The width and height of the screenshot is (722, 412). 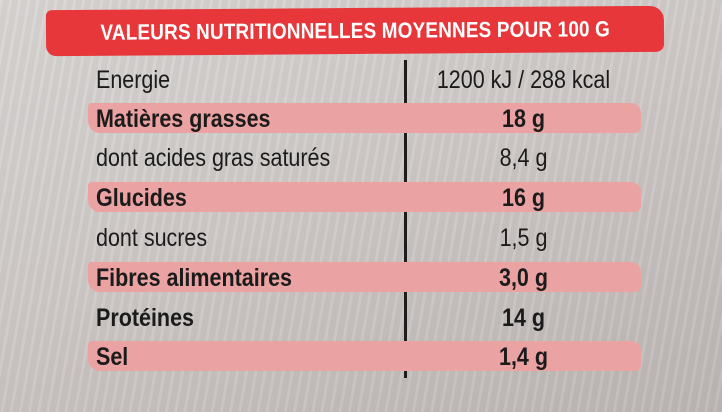 What do you see at coordinates (145, 318) in the screenshot?
I see `nutrient-label: Protéines` at bounding box center [145, 318].